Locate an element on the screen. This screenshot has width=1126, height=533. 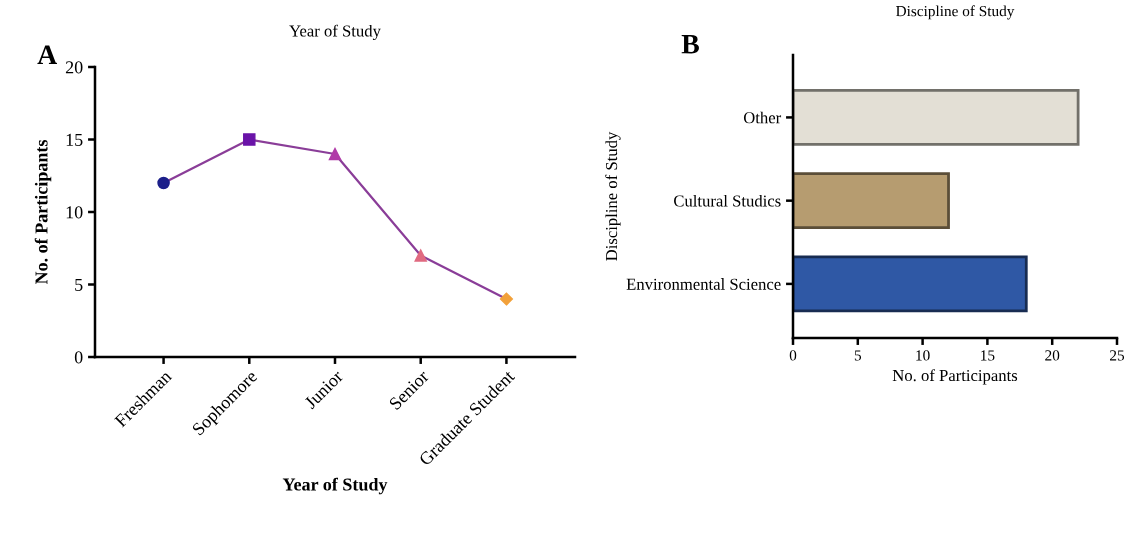
text: B is located at coordinates (690, 44).